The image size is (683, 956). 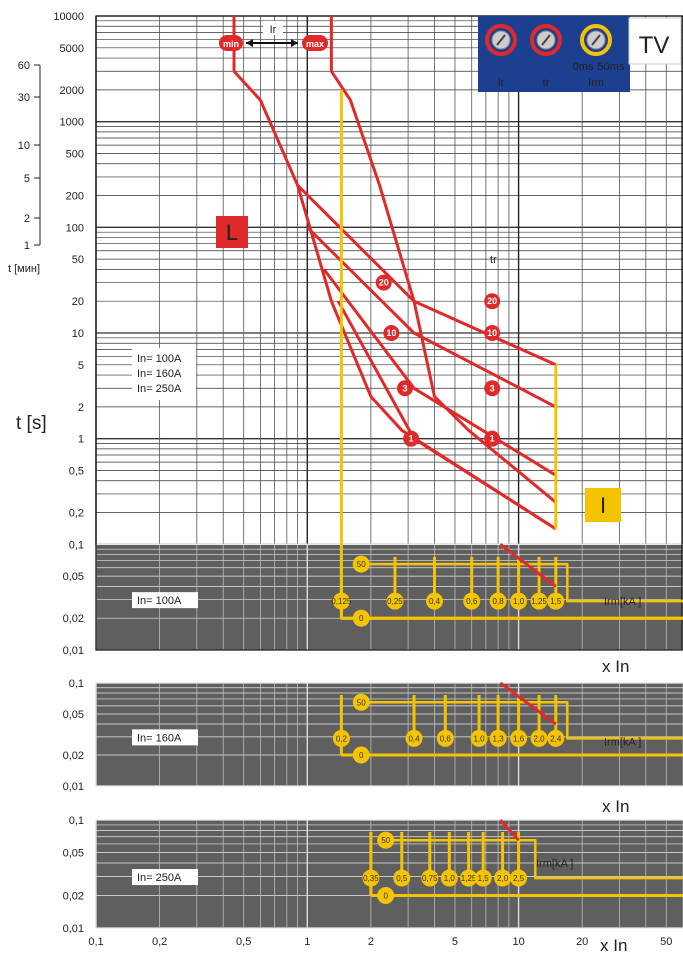 I want to click on ir-dial-ring, so click(x=501, y=40).